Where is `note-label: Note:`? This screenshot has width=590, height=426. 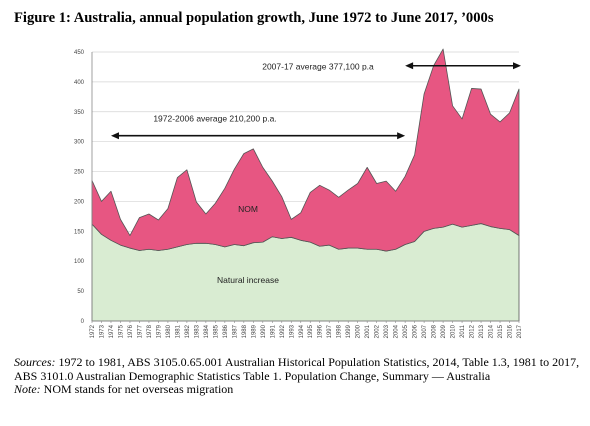 note-label: Note: is located at coordinates (27, 389).